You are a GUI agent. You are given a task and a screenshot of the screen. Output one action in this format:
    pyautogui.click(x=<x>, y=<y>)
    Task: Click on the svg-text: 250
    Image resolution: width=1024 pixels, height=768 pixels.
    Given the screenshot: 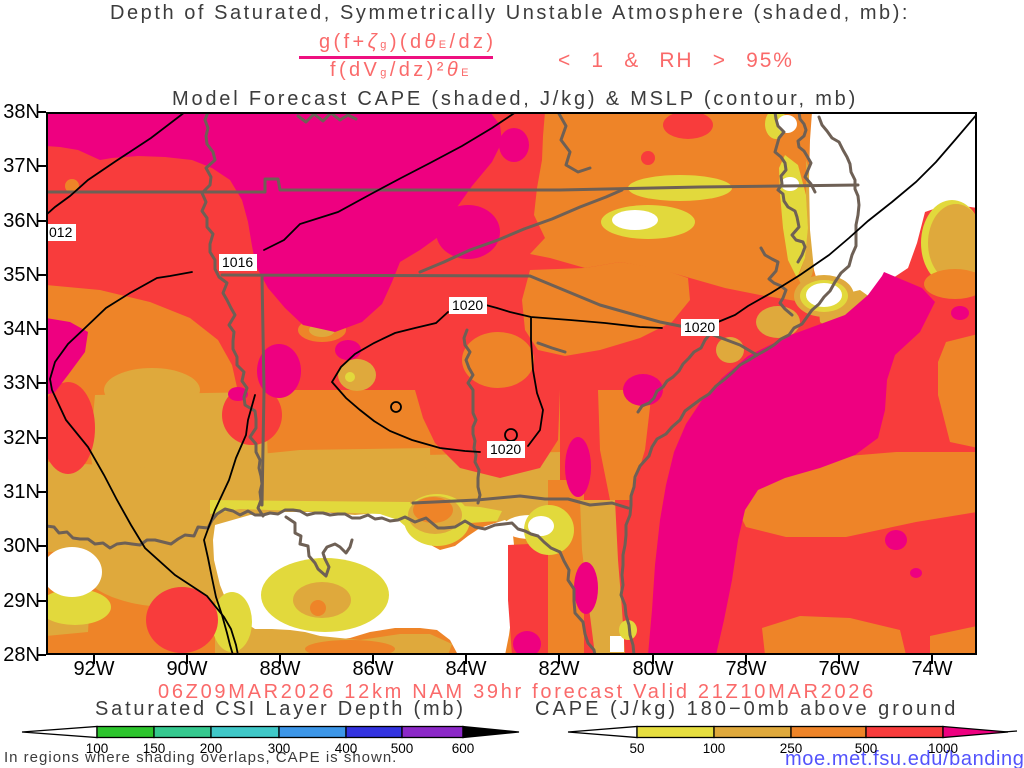 What is the action you would take?
    pyautogui.click(x=791, y=748)
    